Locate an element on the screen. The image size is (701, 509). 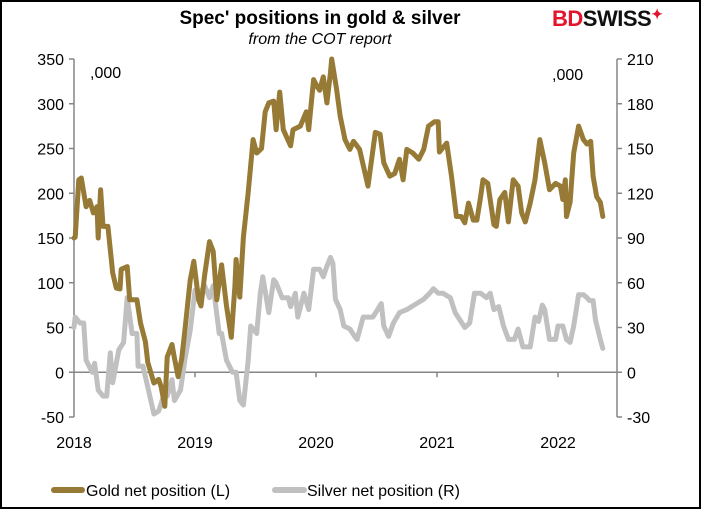
left-tick-label: 150 is located at coordinates (50, 239).